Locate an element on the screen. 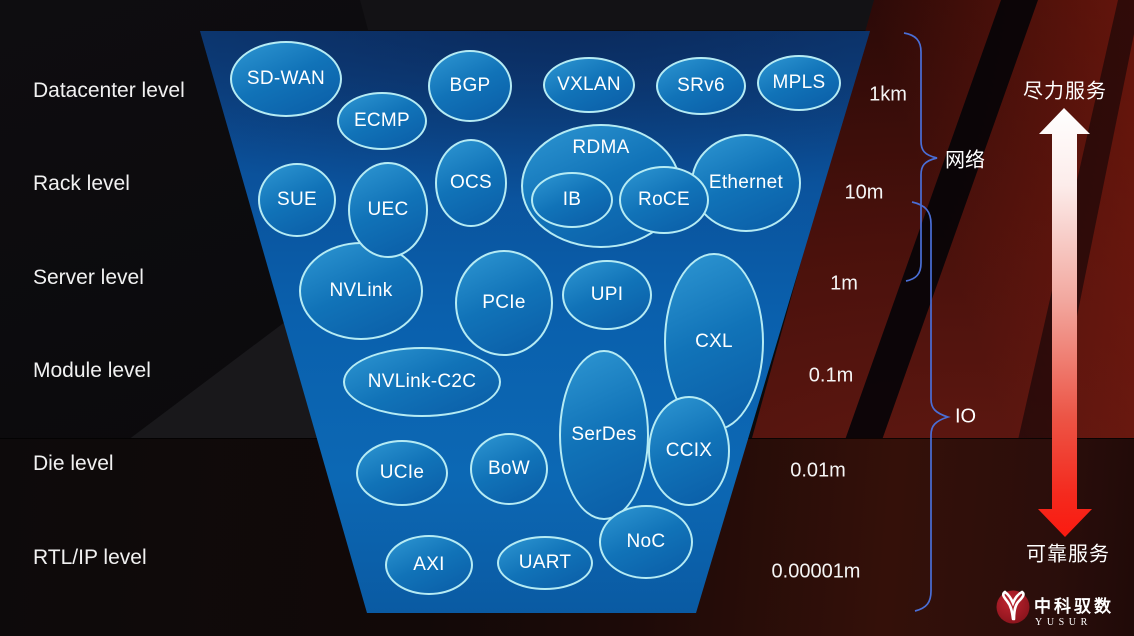 This screenshot has width=1134, height=636. bubble-label-axi: AXI is located at coordinates (429, 564).